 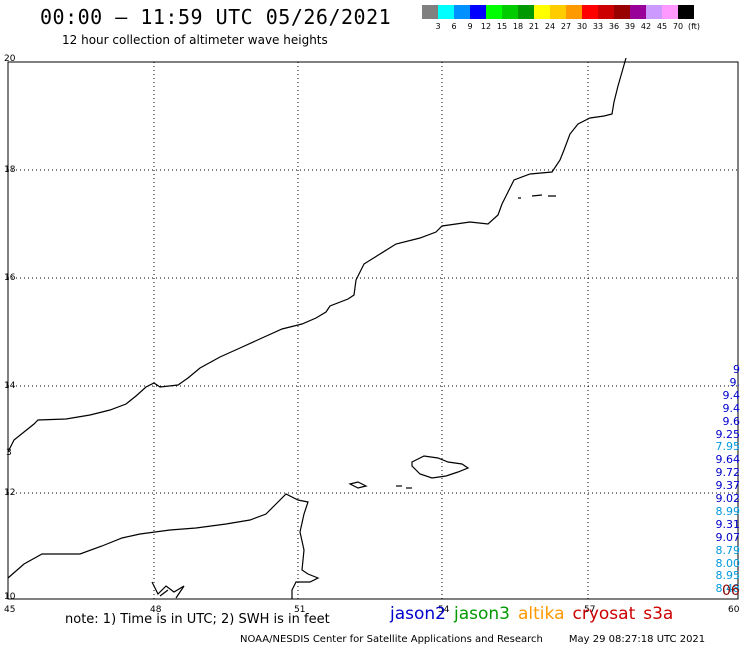 What do you see at coordinates (727, 473) in the screenshot?
I see `swh-value: 9.72` at bounding box center [727, 473].